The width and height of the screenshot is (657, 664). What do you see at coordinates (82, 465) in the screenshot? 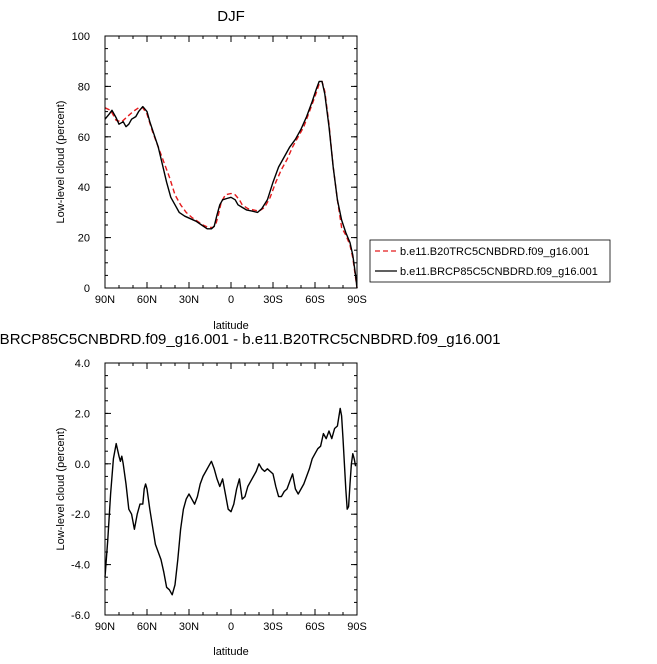
I see `bottom-chart-ytick-label: 0.0` at bounding box center [82, 465].